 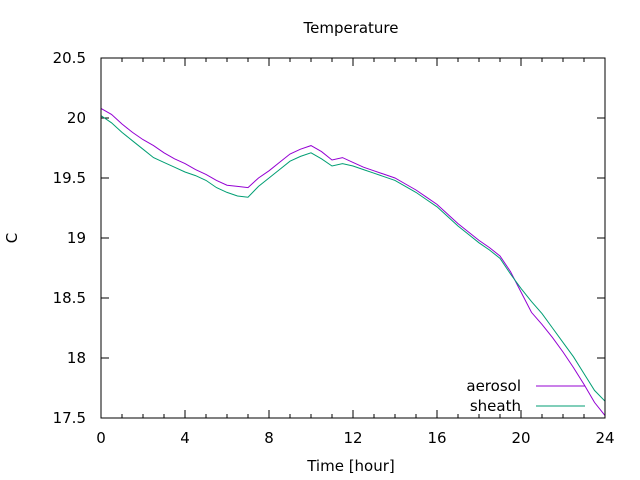 I want to click on y-tick-label: 19, so click(x=76, y=238).